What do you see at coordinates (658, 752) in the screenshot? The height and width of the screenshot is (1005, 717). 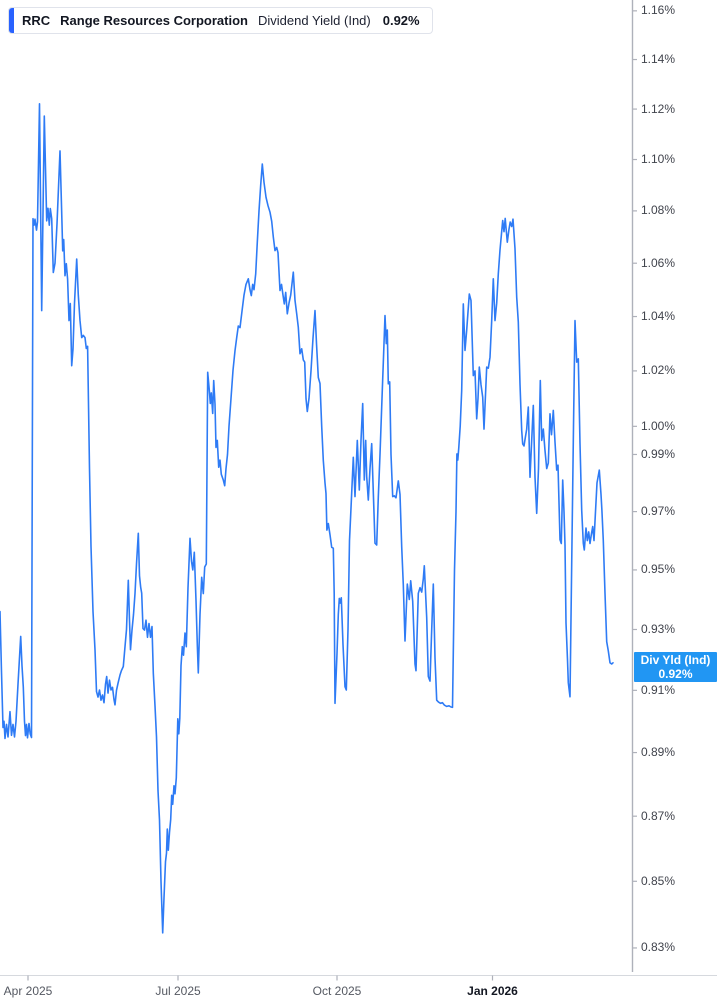 I see `y-axis-label: 0.89%` at bounding box center [658, 752].